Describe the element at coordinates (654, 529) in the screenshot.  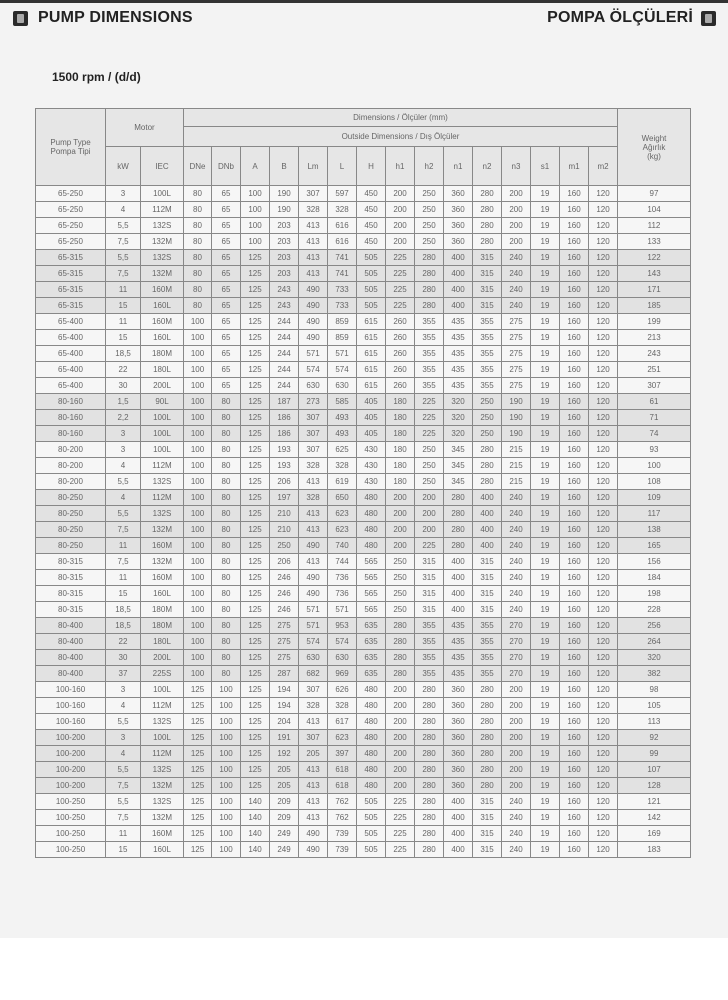
I see `weight-cell: 138` at that location.